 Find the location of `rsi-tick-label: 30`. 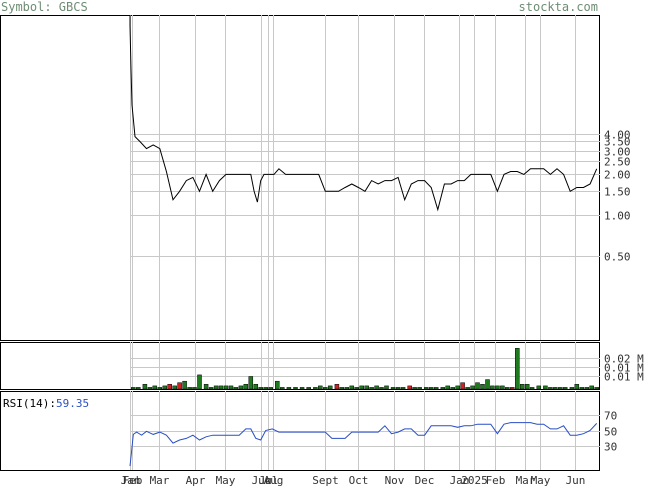

rsi-tick-label: 30 is located at coordinates (610, 447).